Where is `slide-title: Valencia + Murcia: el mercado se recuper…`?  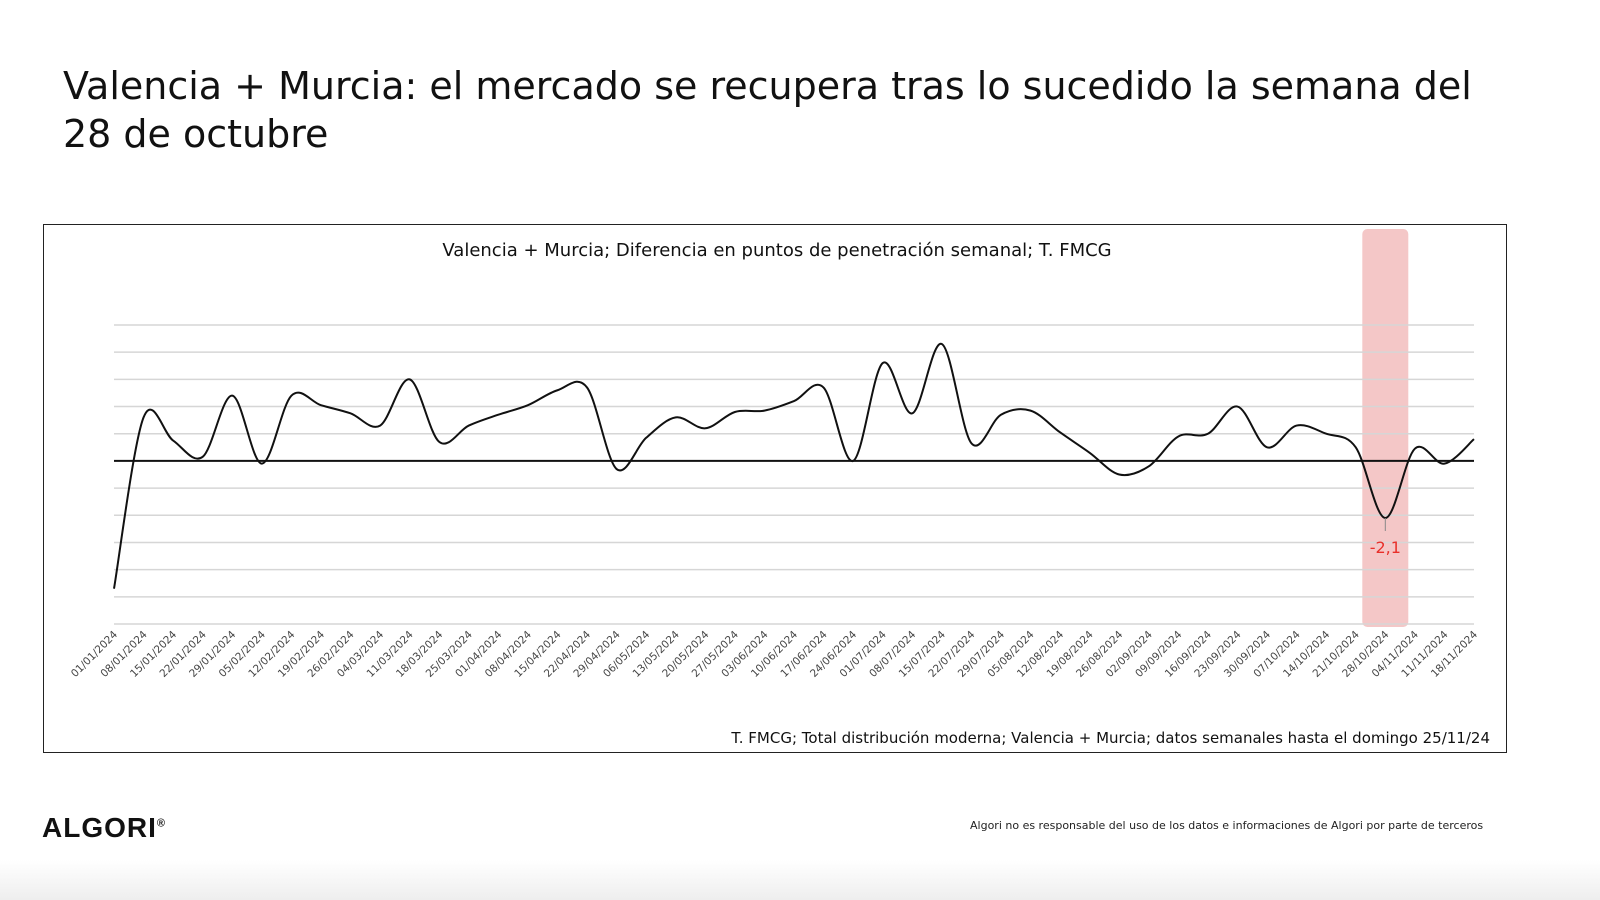 slide-title: Valencia + Murcia: el mercado se recuper… is located at coordinates (767, 110).